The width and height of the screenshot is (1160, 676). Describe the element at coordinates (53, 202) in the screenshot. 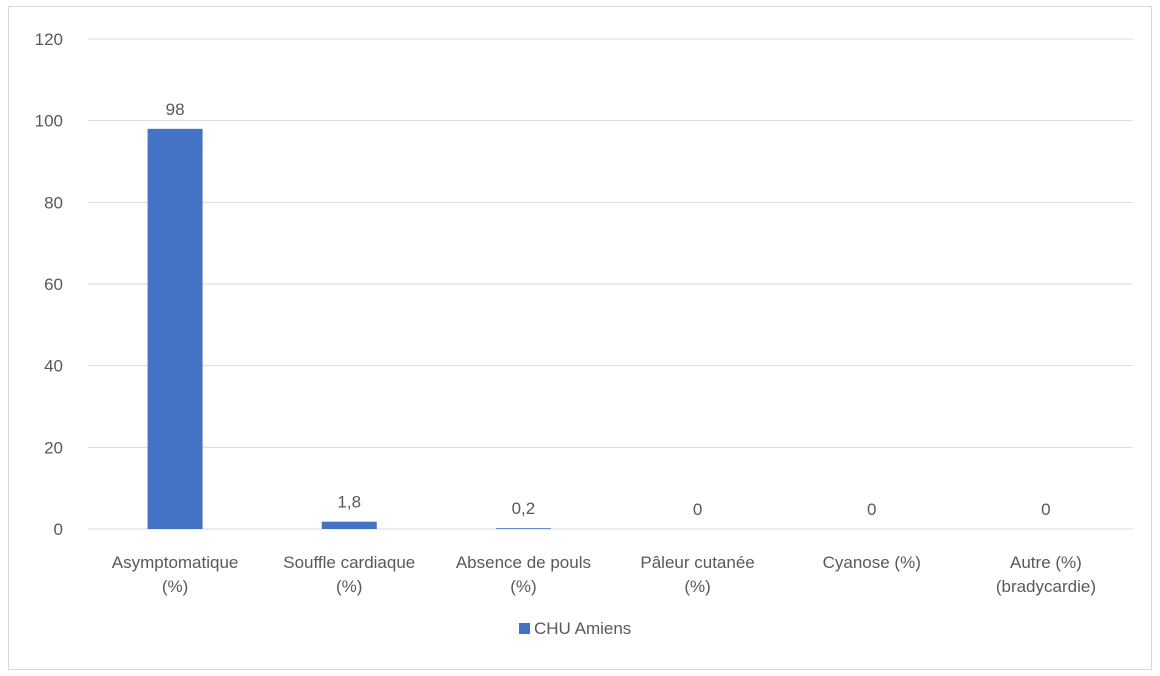

I see `y-tick-label: 80` at that location.